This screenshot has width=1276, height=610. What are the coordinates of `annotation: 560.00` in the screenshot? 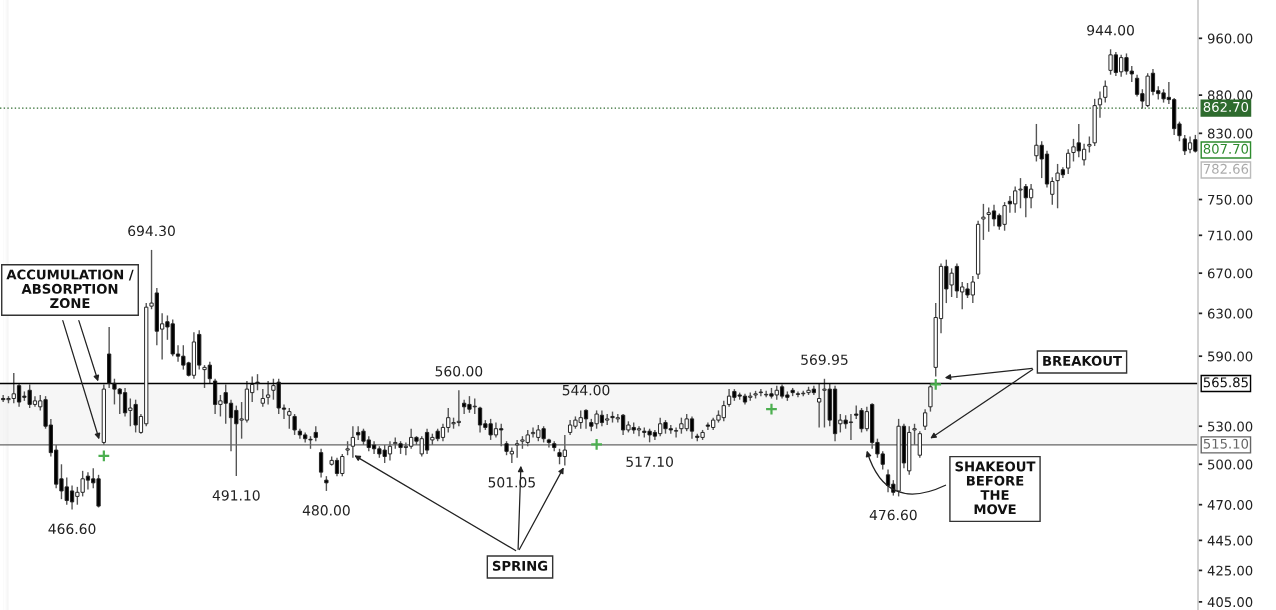 It's located at (459, 371).